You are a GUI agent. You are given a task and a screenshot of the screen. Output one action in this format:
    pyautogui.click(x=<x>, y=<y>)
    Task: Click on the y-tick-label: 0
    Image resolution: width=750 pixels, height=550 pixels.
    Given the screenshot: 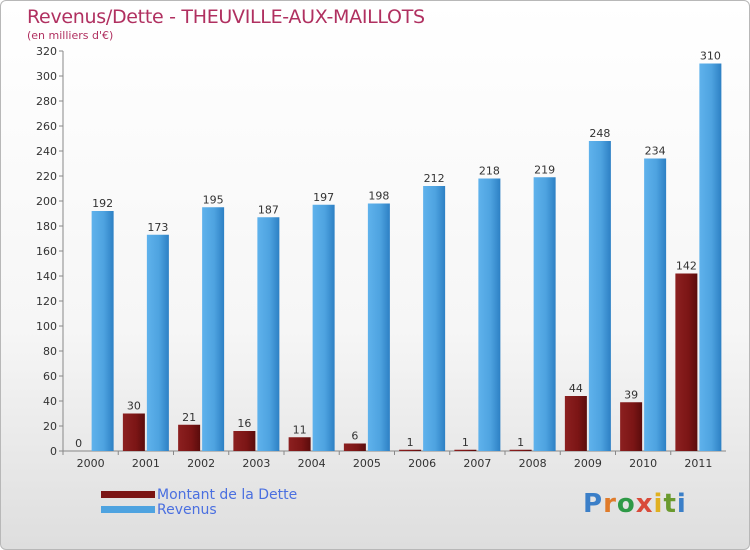 What is the action you would take?
    pyautogui.click(x=53, y=451)
    